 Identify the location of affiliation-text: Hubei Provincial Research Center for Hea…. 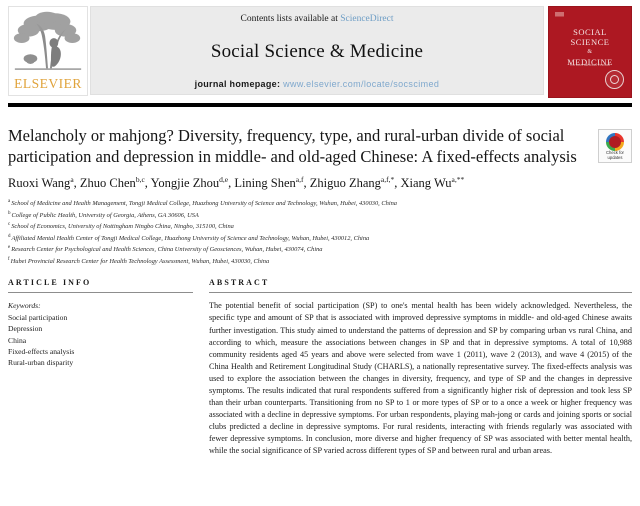
(140, 261).